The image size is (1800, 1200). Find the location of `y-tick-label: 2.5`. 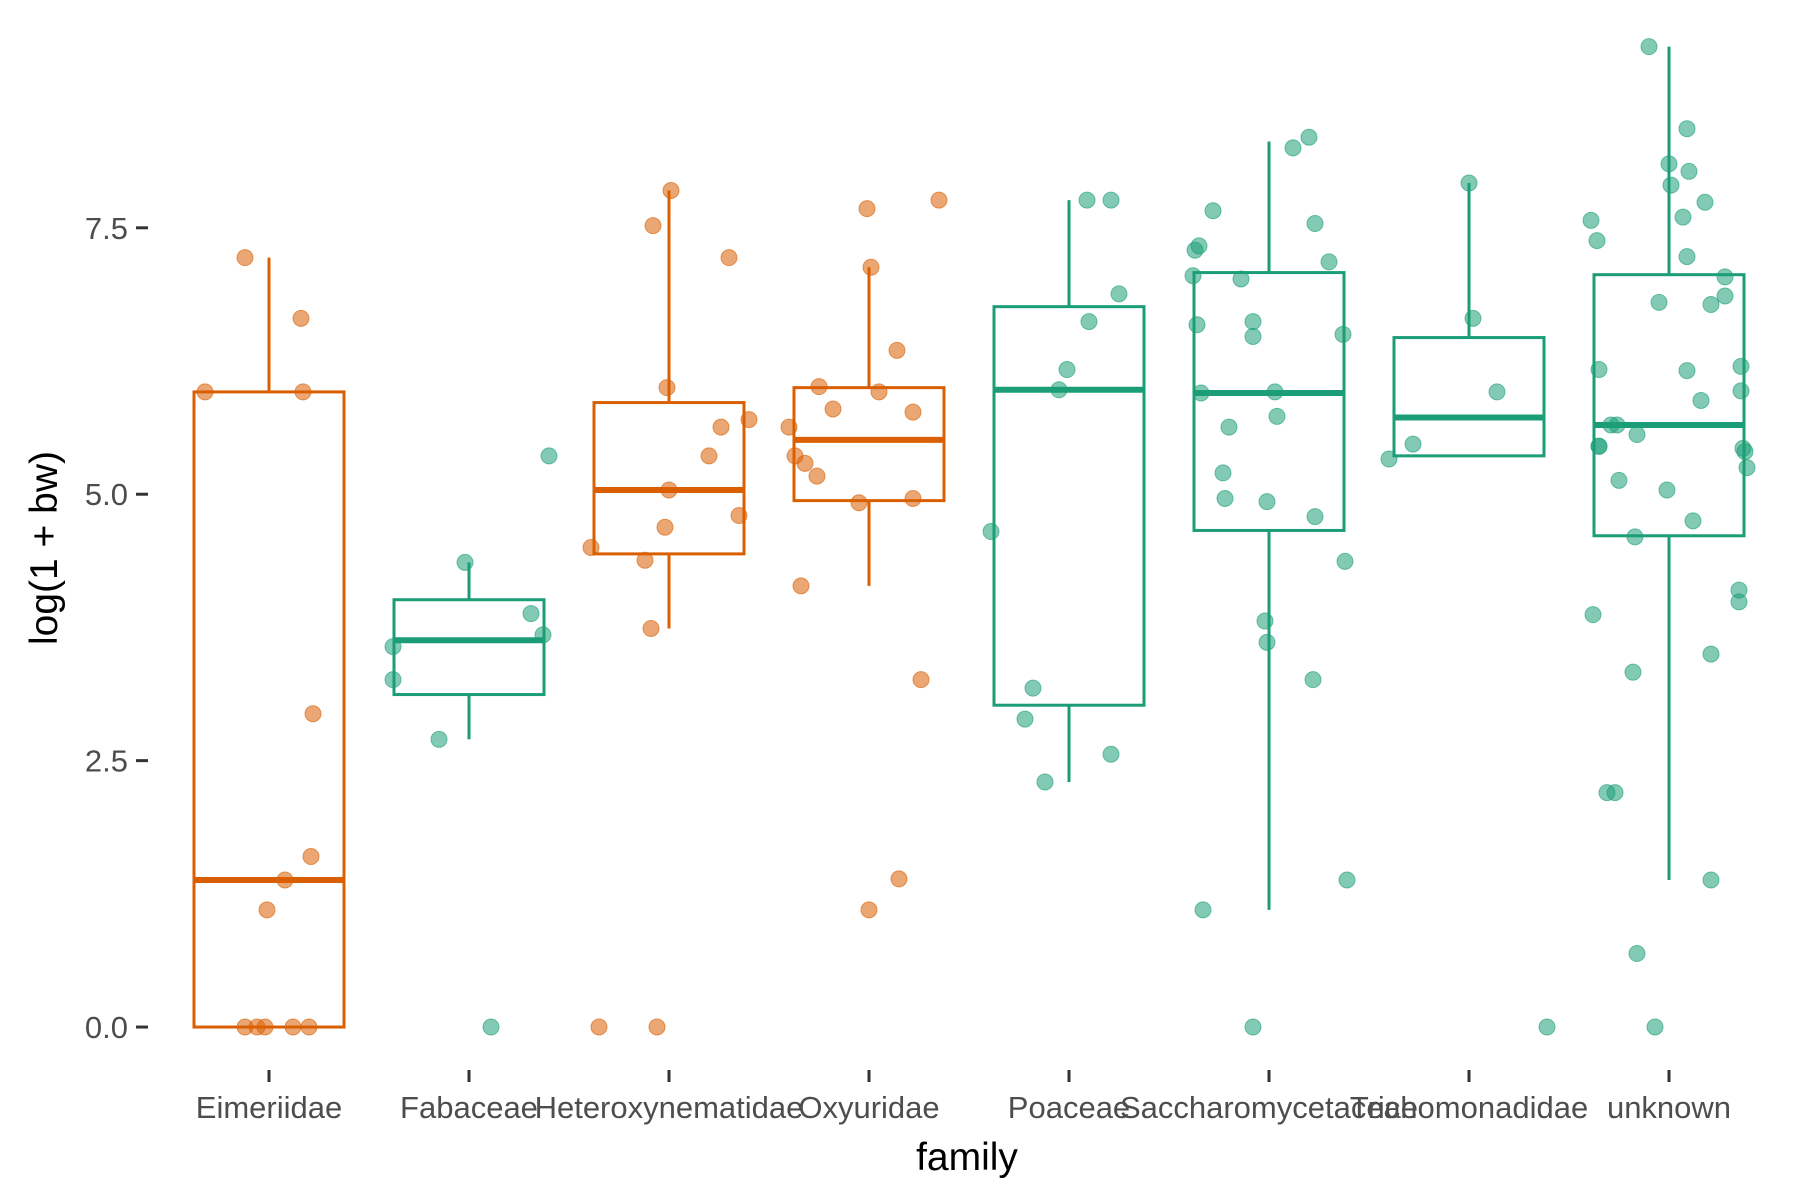

y-tick-label: 2.5 is located at coordinates (106, 761).